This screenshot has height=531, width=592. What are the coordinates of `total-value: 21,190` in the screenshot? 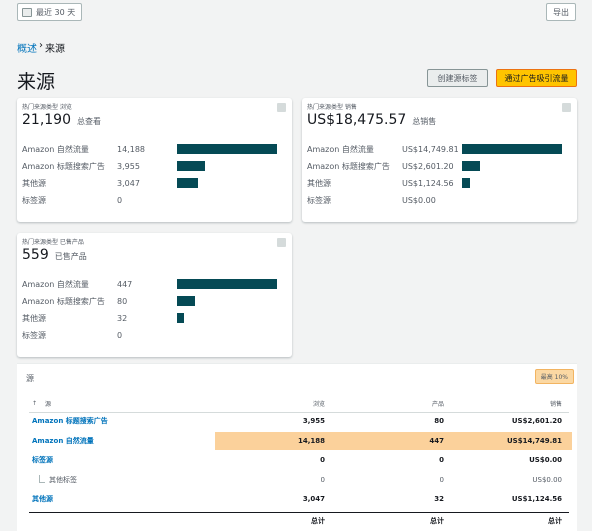 It's located at (46, 120).